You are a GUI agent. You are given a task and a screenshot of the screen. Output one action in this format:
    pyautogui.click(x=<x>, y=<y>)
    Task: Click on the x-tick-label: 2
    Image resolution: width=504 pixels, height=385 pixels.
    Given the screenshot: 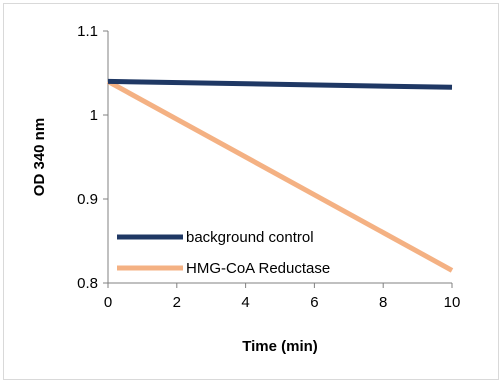 What is the action you would take?
    pyautogui.click(x=177, y=302)
    